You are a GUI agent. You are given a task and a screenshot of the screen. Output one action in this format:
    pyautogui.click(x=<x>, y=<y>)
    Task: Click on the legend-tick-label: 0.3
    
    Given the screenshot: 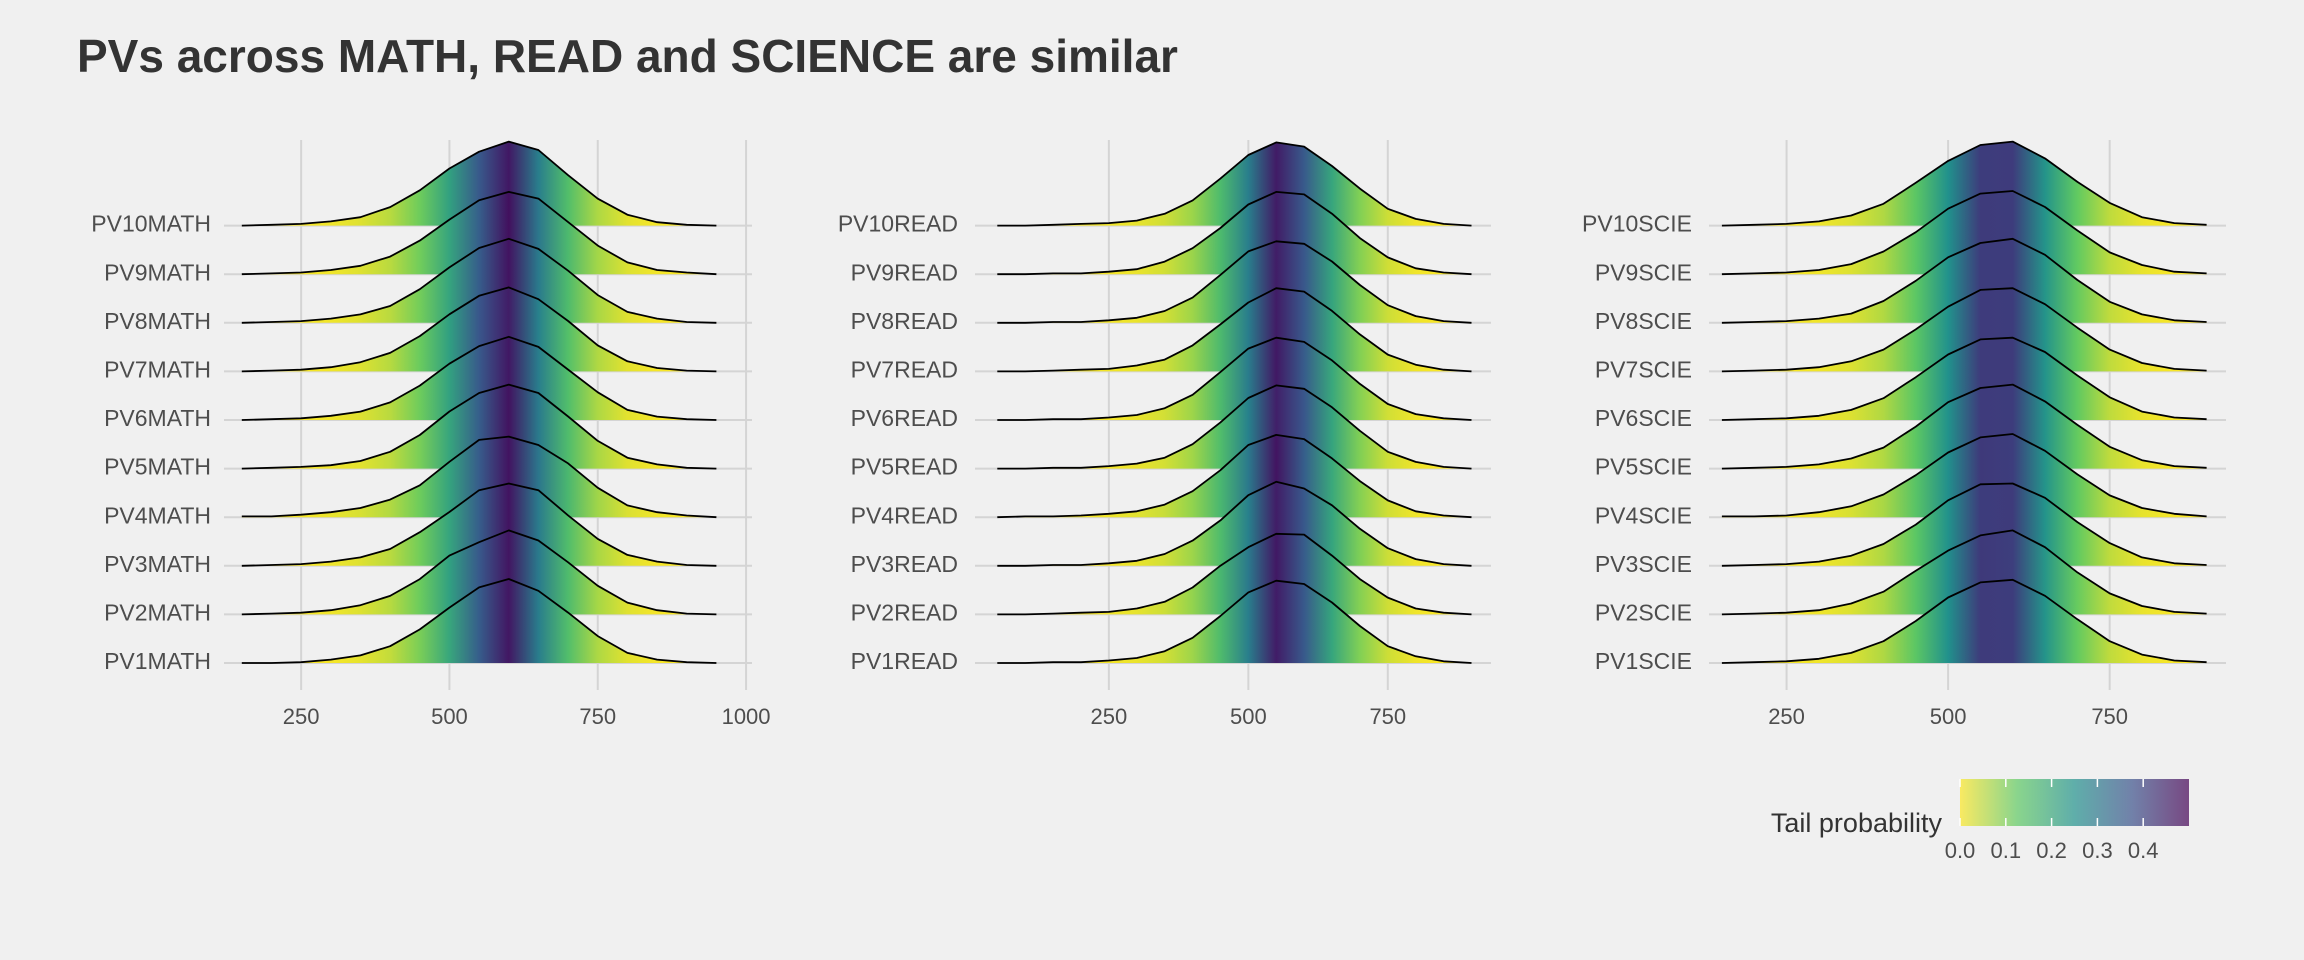 What is the action you would take?
    pyautogui.click(x=2097, y=850)
    